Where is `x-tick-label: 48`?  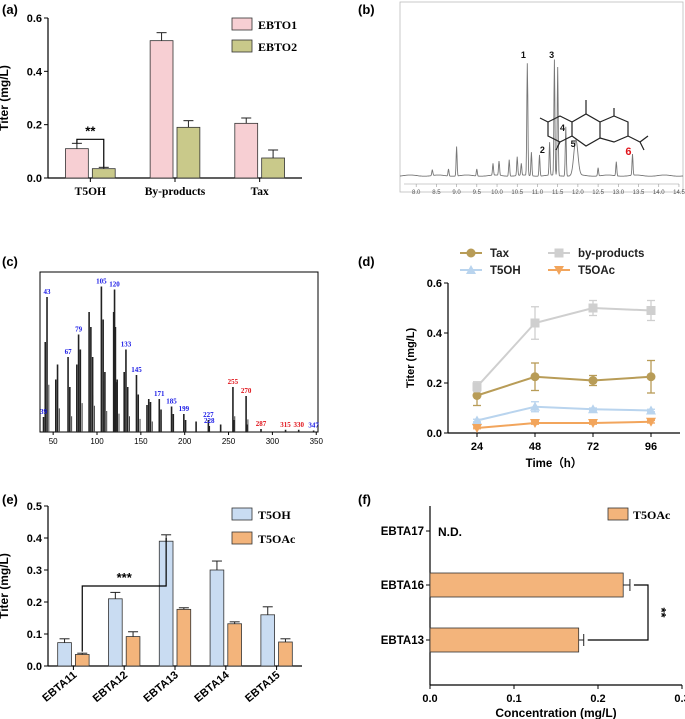
x-tick-label: 48 is located at coordinates (535, 447).